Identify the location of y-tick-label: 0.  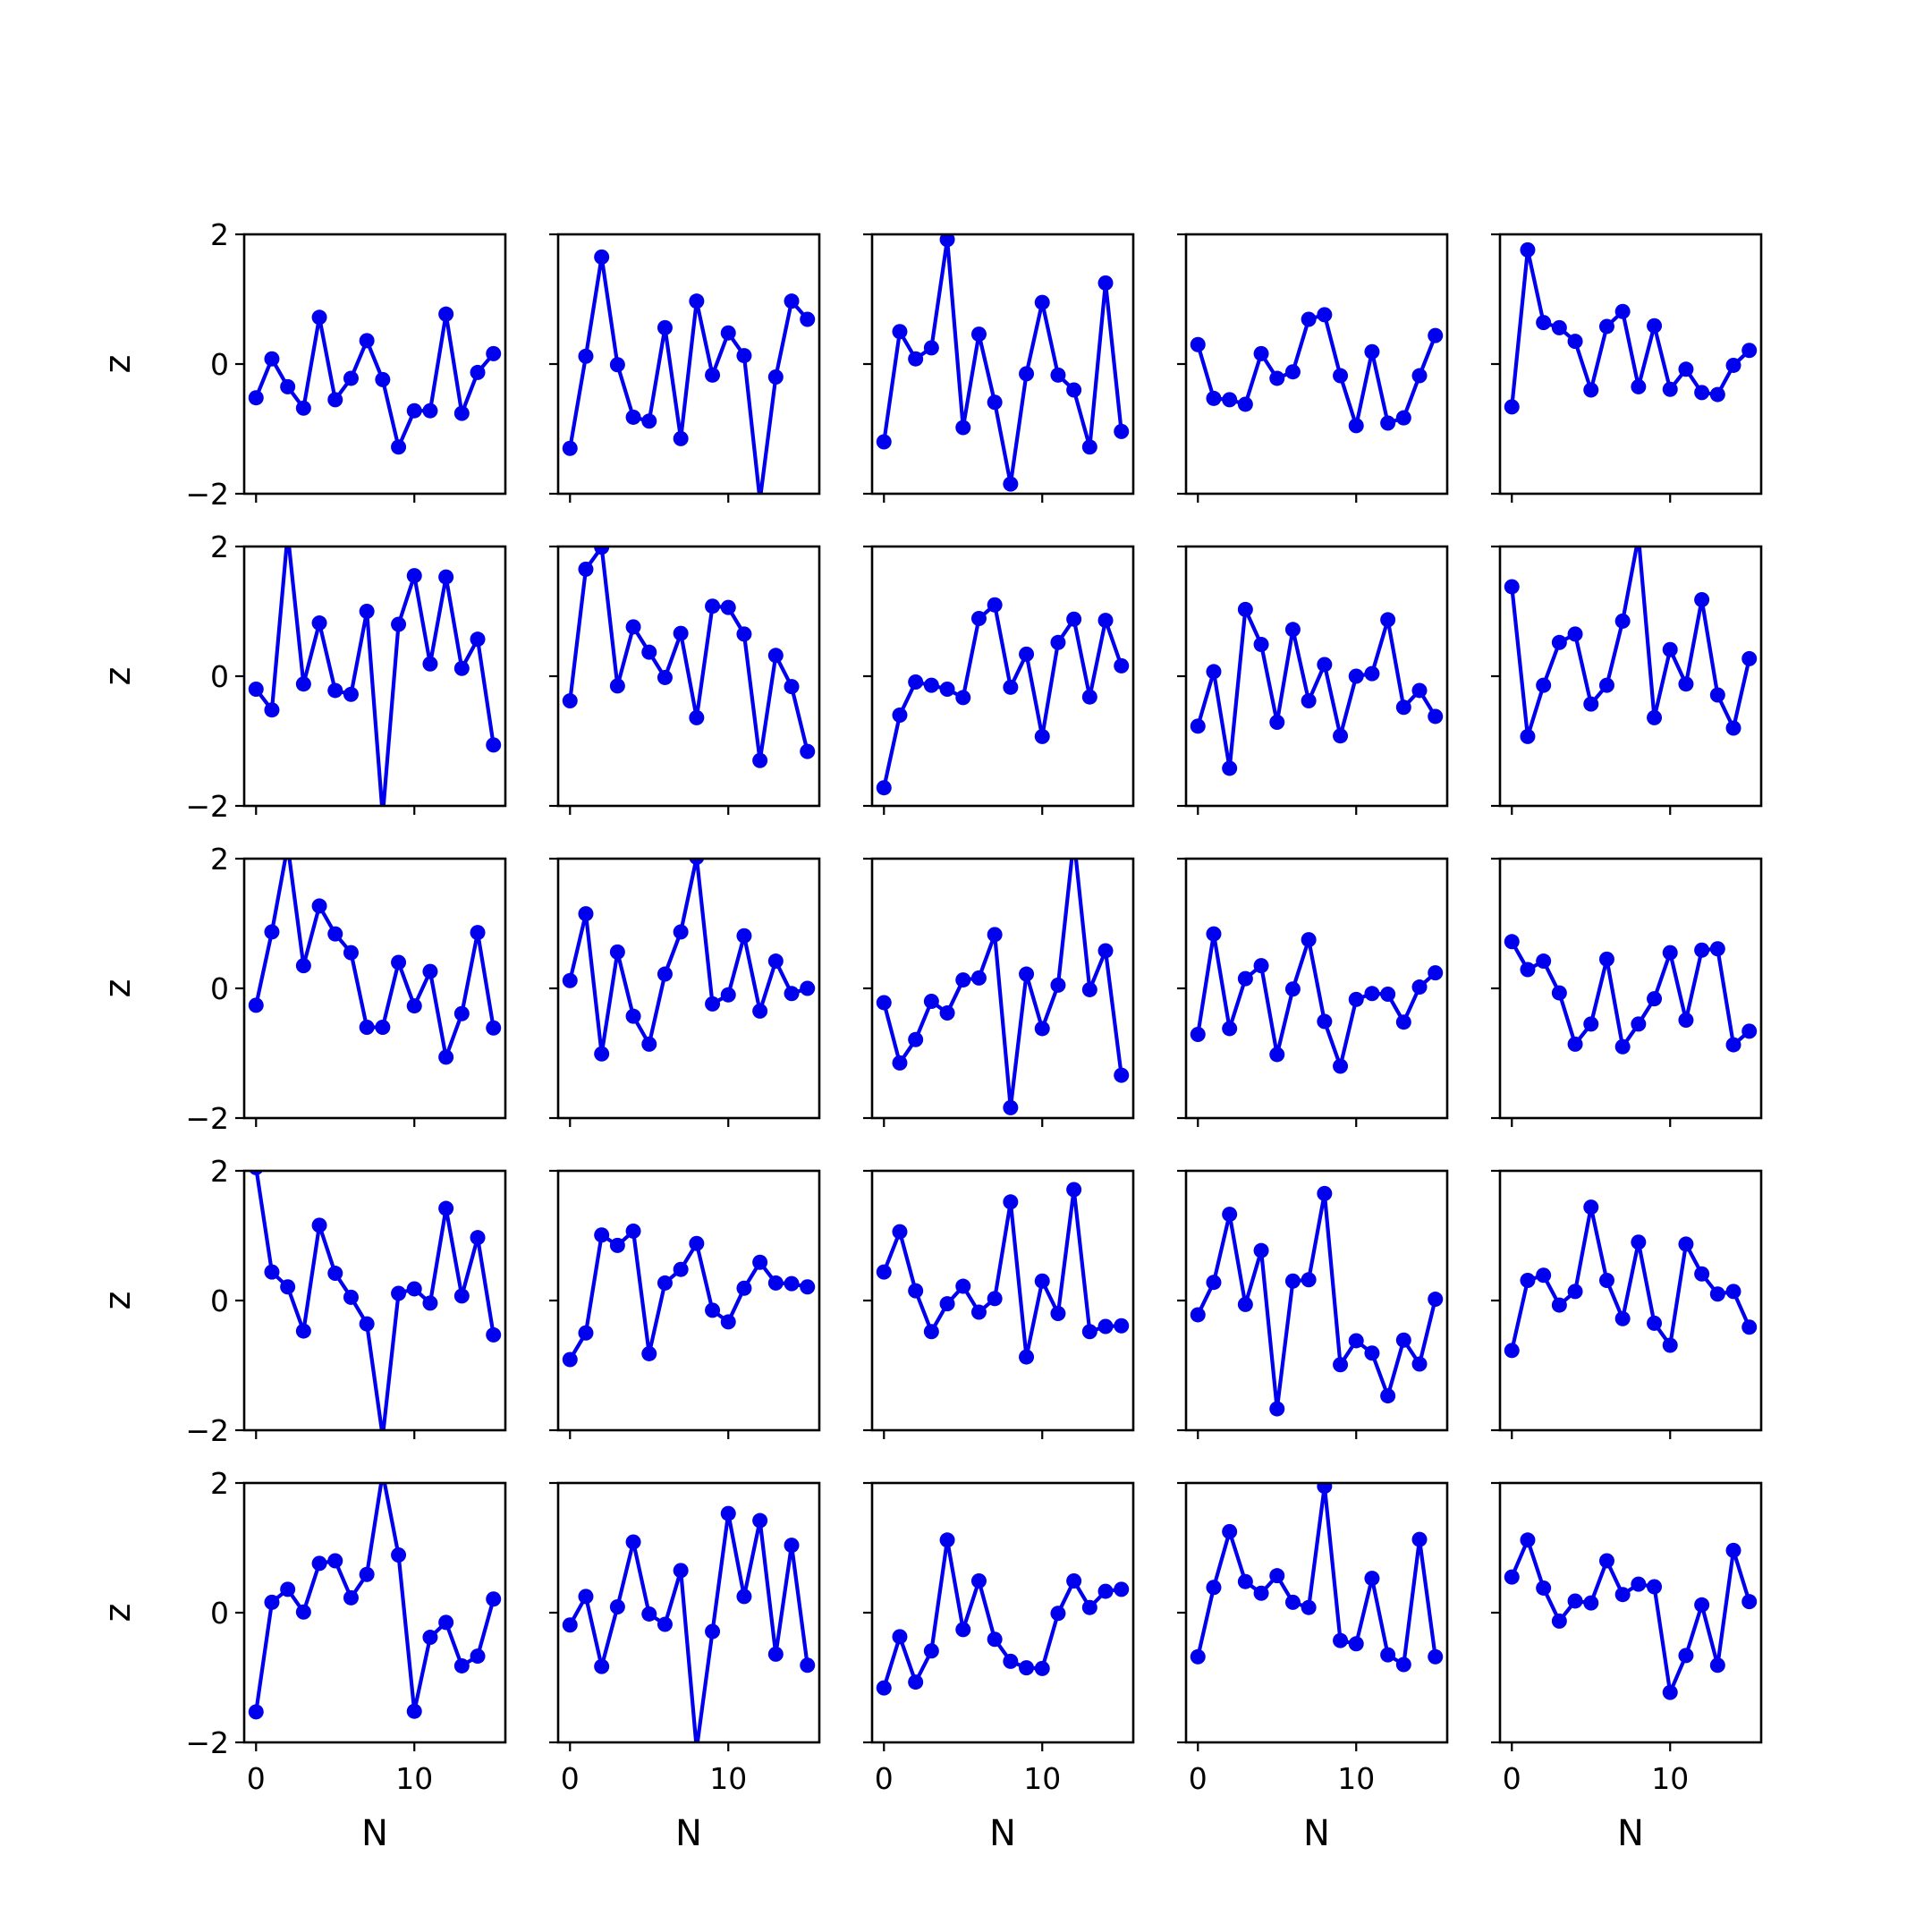
(219, 988).